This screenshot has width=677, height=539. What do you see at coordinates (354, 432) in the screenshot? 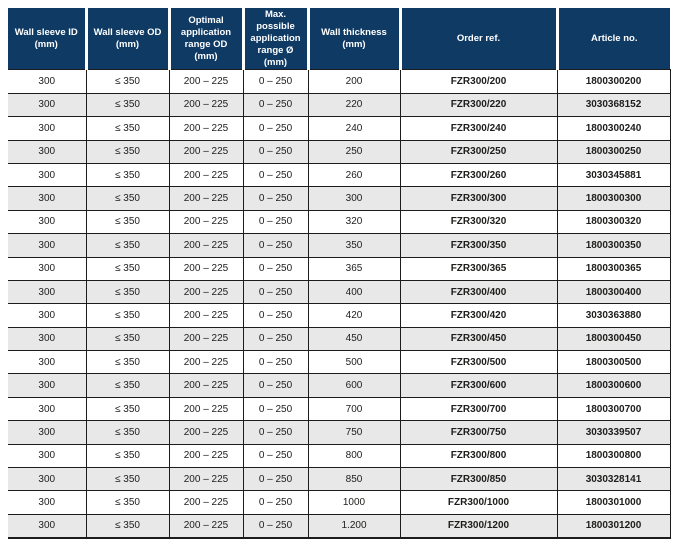
I see `cell-wall-thickness: 750` at bounding box center [354, 432].